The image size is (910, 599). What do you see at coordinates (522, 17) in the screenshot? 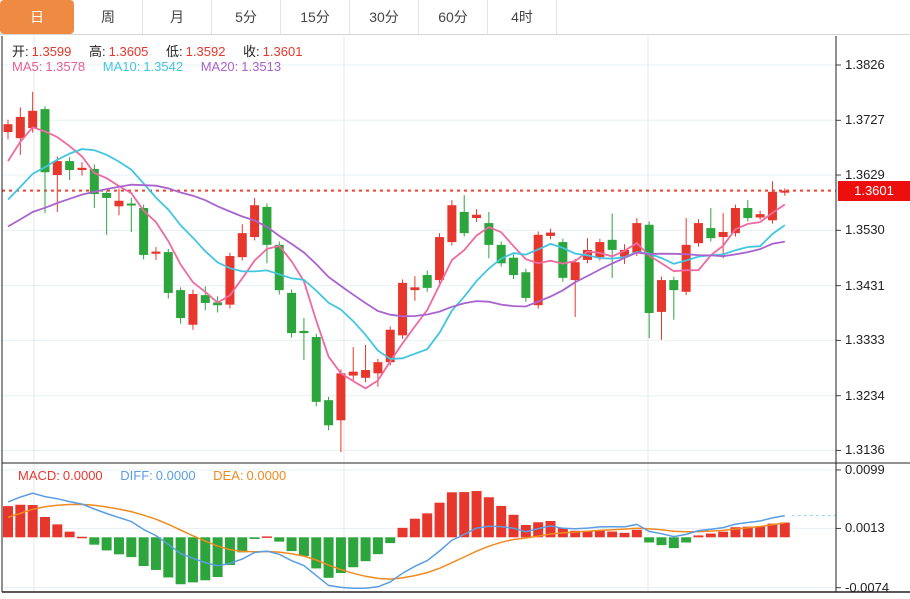
I see `tab-4hour: 4时` at bounding box center [522, 17].